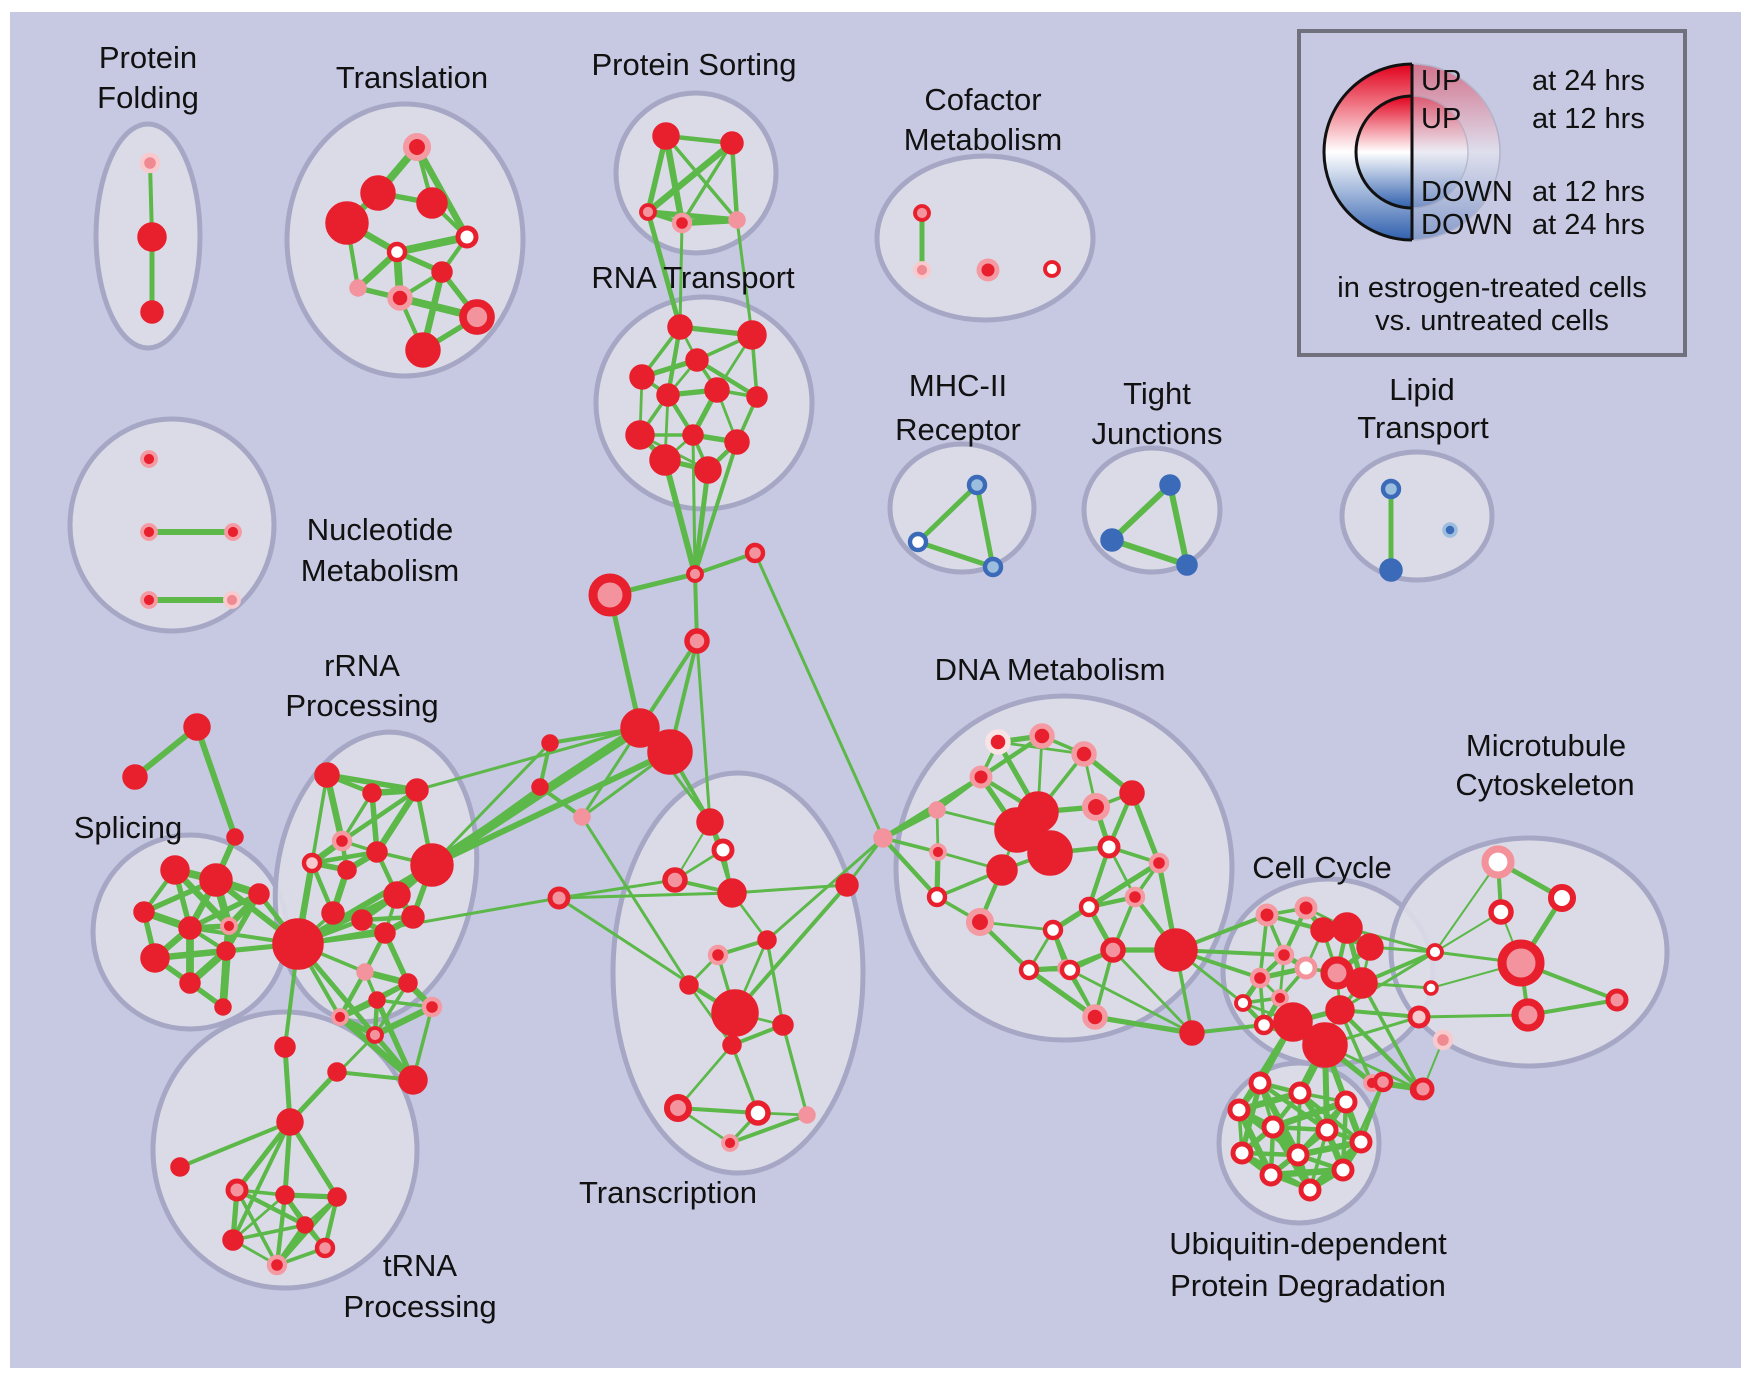 This screenshot has width=1750, height=1376. What do you see at coordinates (412, 77) in the screenshot?
I see `cluster-label-translation: Translation` at bounding box center [412, 77].